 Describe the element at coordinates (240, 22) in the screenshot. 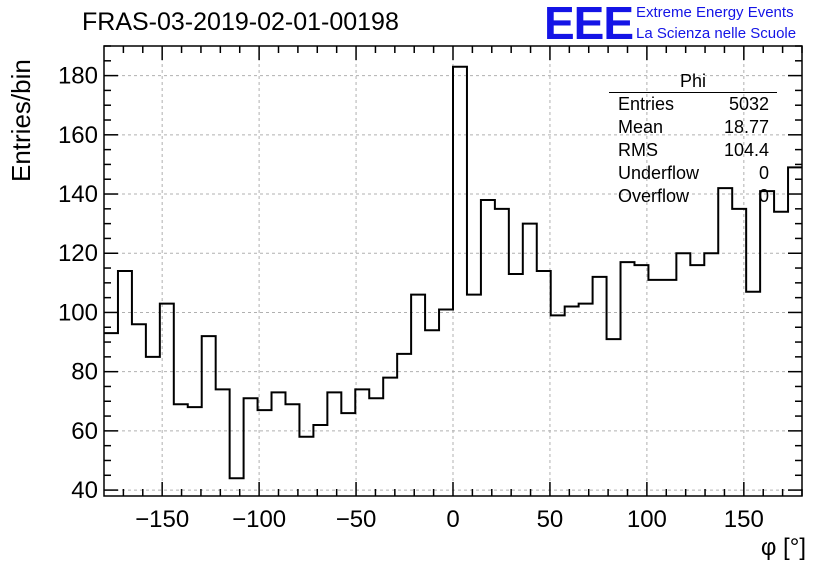

I see `chart-title: FRAS-03-2019-02-01-00198` at that location.